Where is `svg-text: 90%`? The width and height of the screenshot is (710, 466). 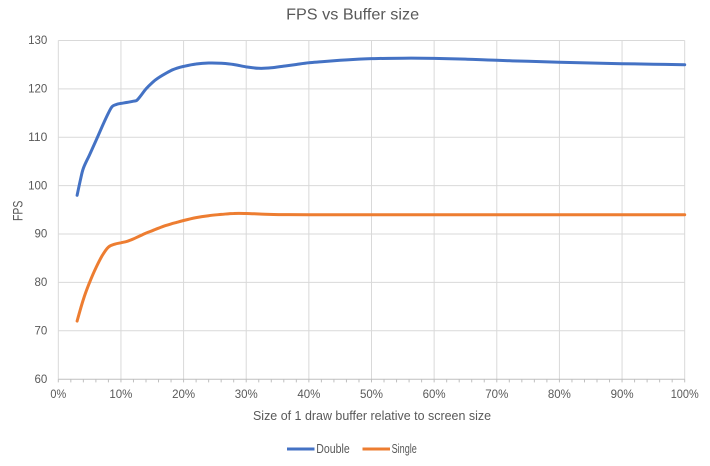
svg-text: 90% is located at coordinates (622, 395).